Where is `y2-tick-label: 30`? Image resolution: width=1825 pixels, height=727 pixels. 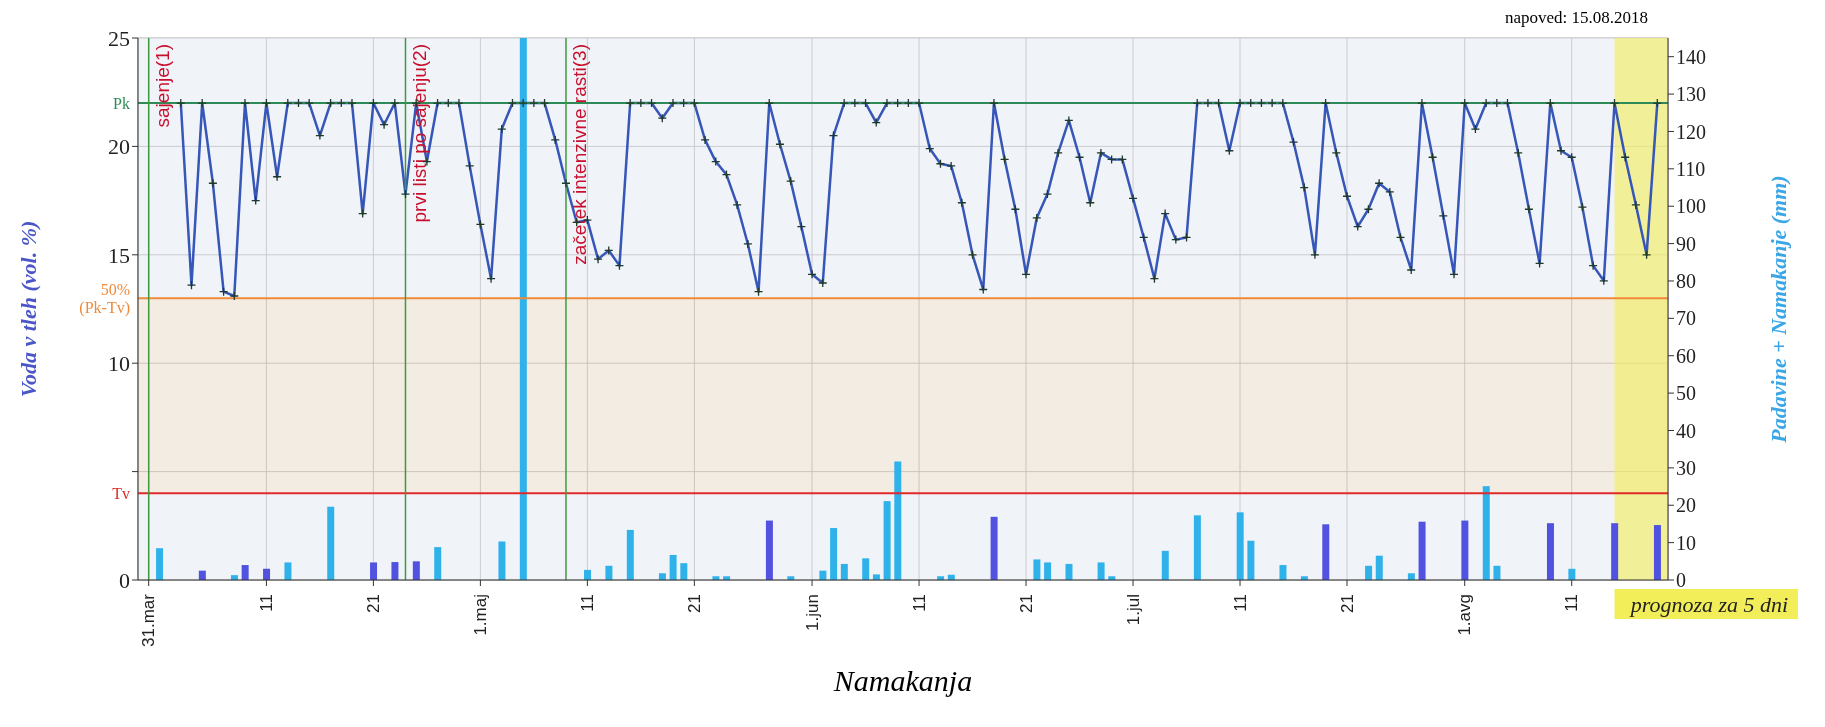
y2-tick-label: 30 is located at coordinates (1686, 467).